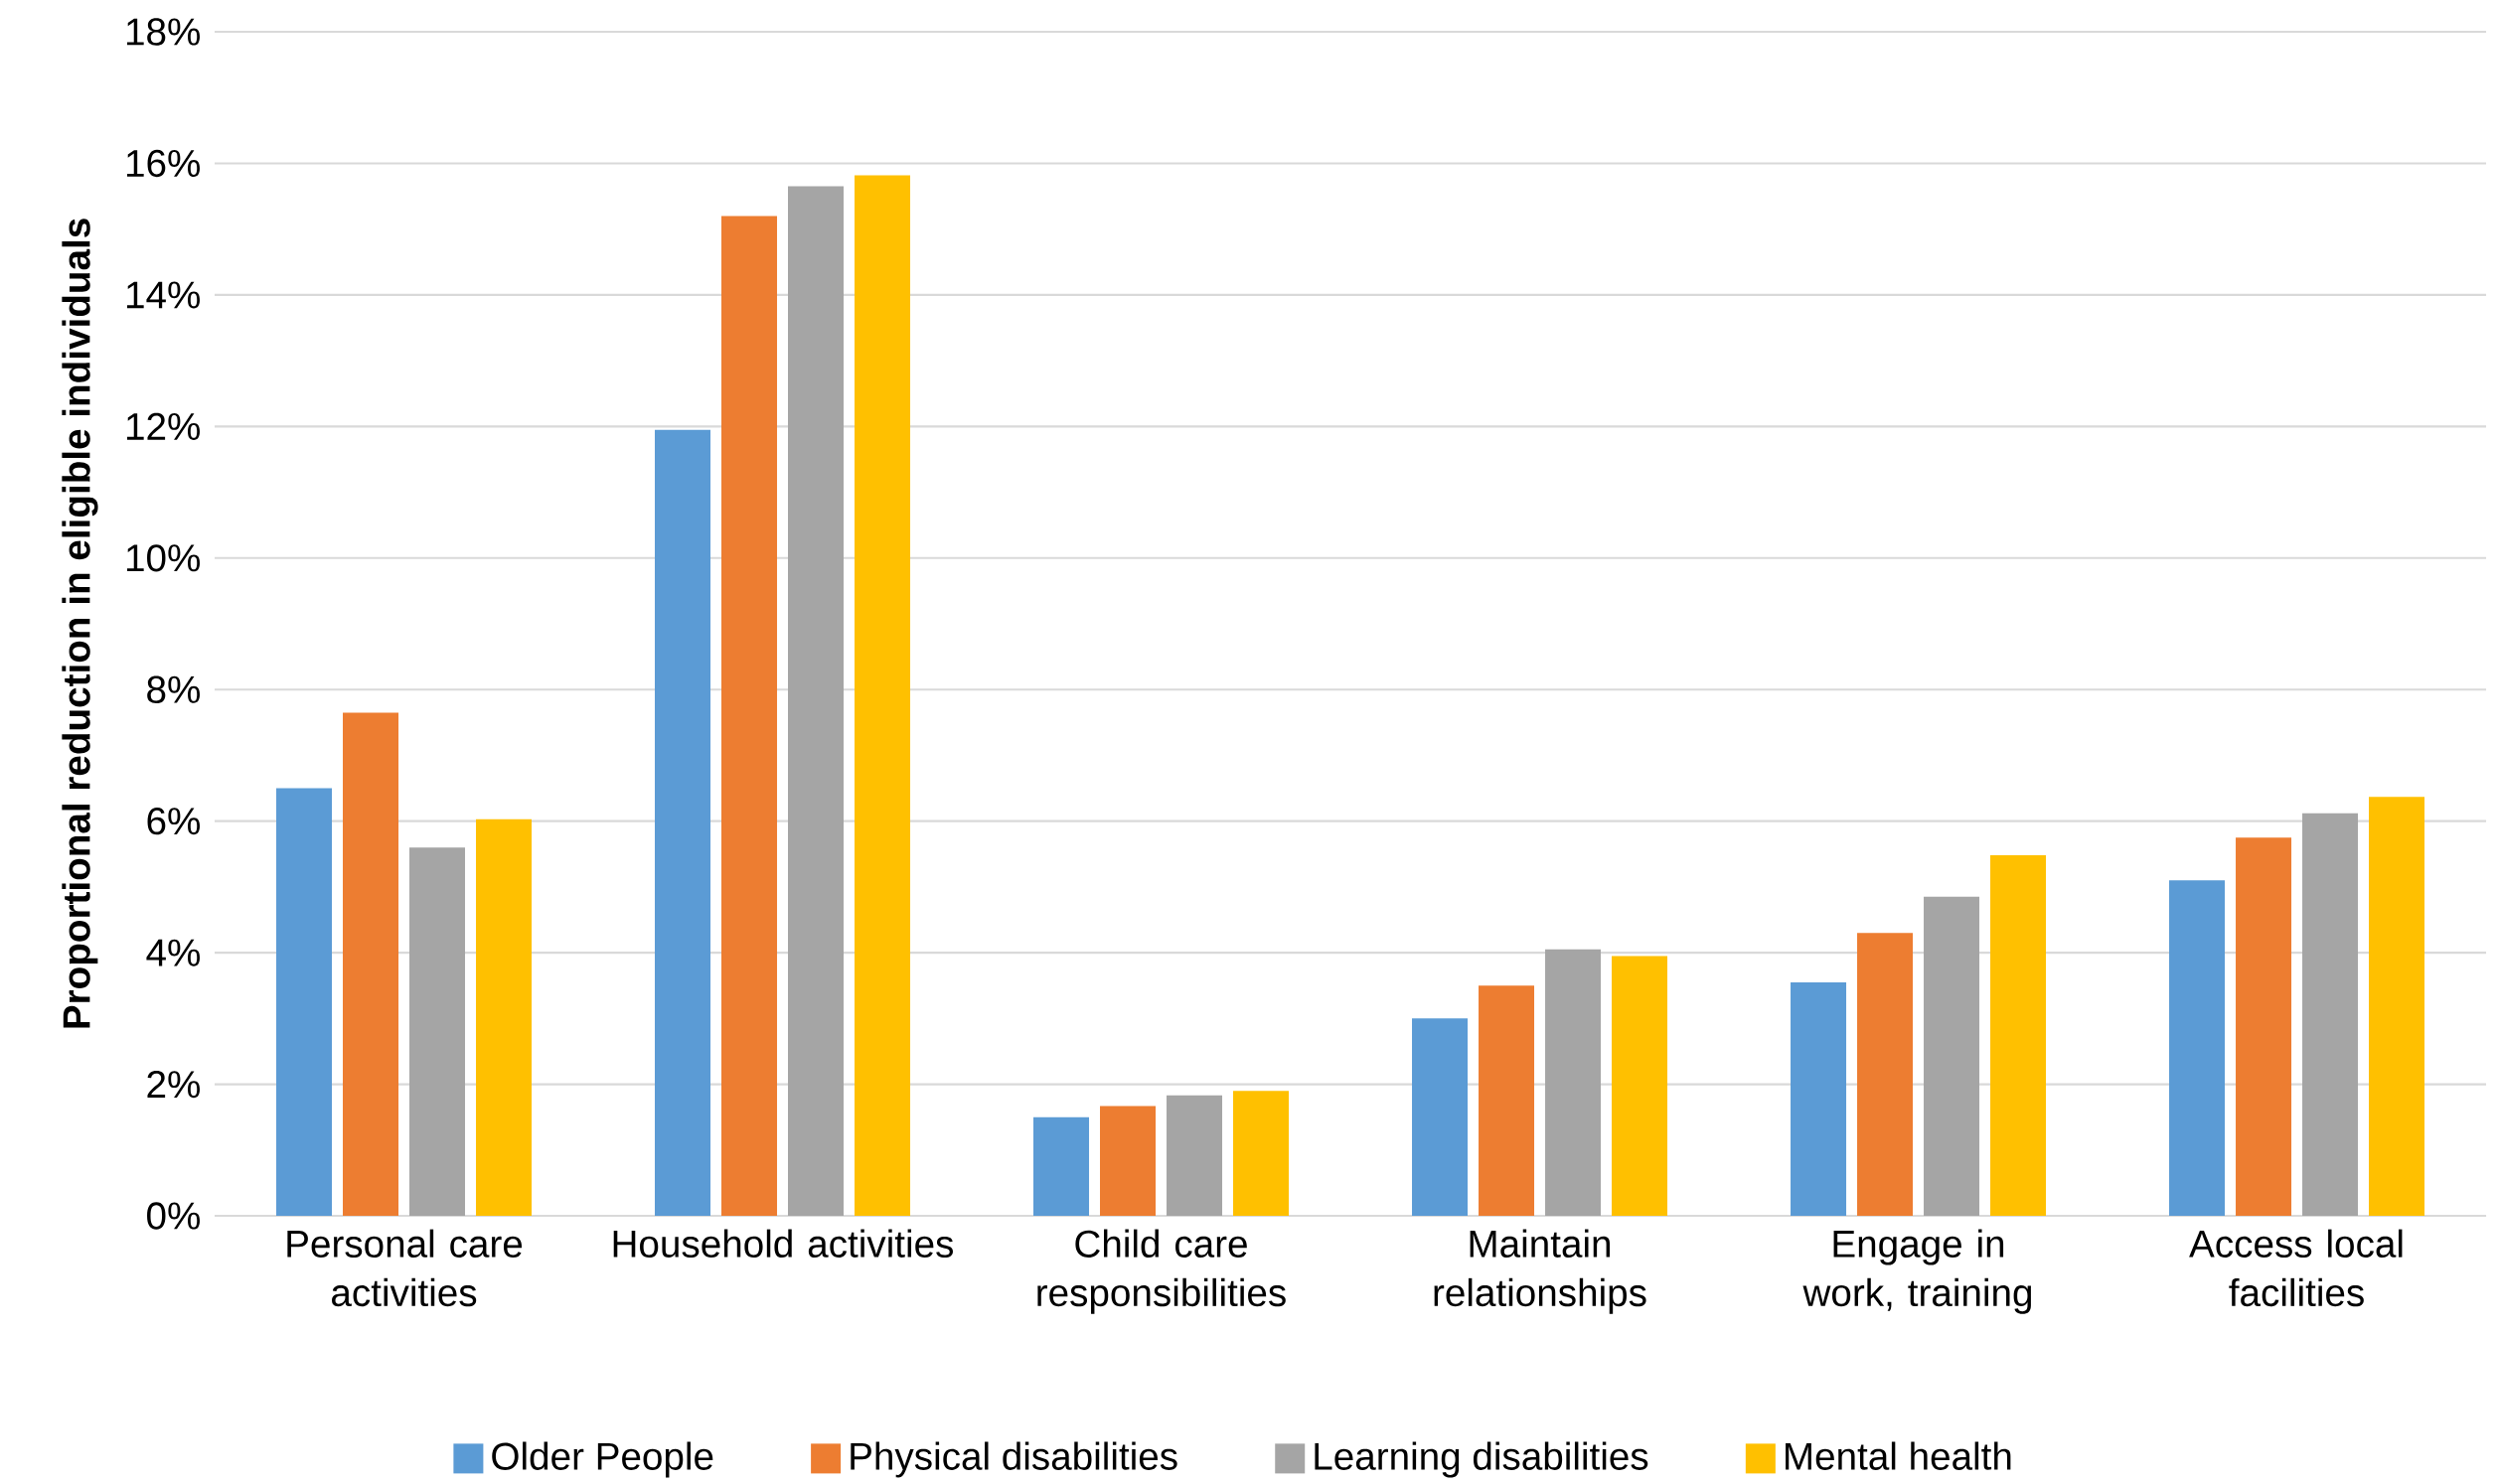 This screenshot has width=2499, height=1484. I want to click on x-tick-label: Child care responsibilities, so click(1161, 1271).